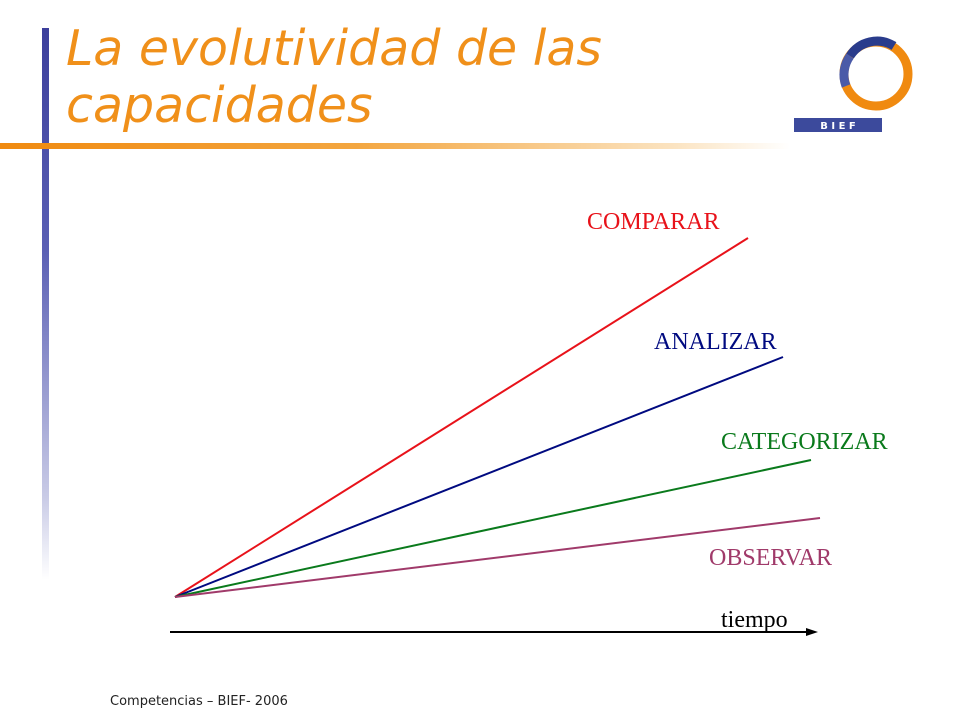 This screenshot has height=720, width=960. What do you see at coordinates (804, 442) in the screenshot?
I see `label-categorizar: CATEGORIZAR` at bounding box center [804, 442].